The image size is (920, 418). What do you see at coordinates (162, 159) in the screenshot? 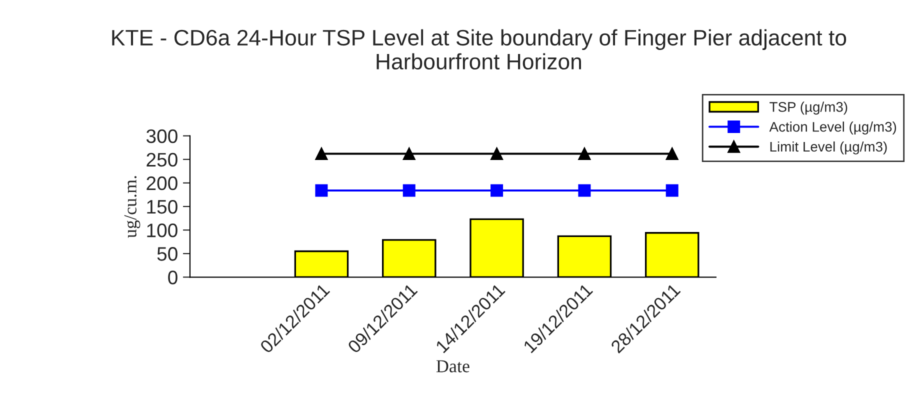
I see `y-tick-label: 250` at bounding box center [162, 159].